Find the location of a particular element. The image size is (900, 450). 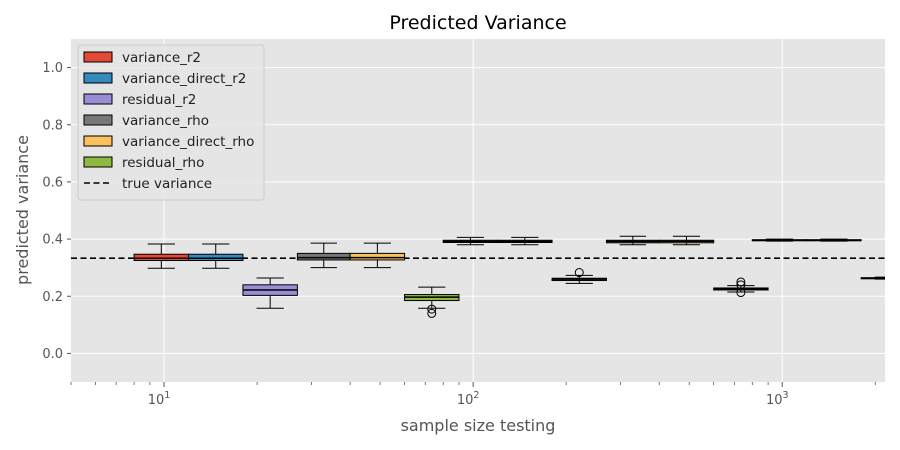

box-variance-r2 is located at coordinates (779, 240).